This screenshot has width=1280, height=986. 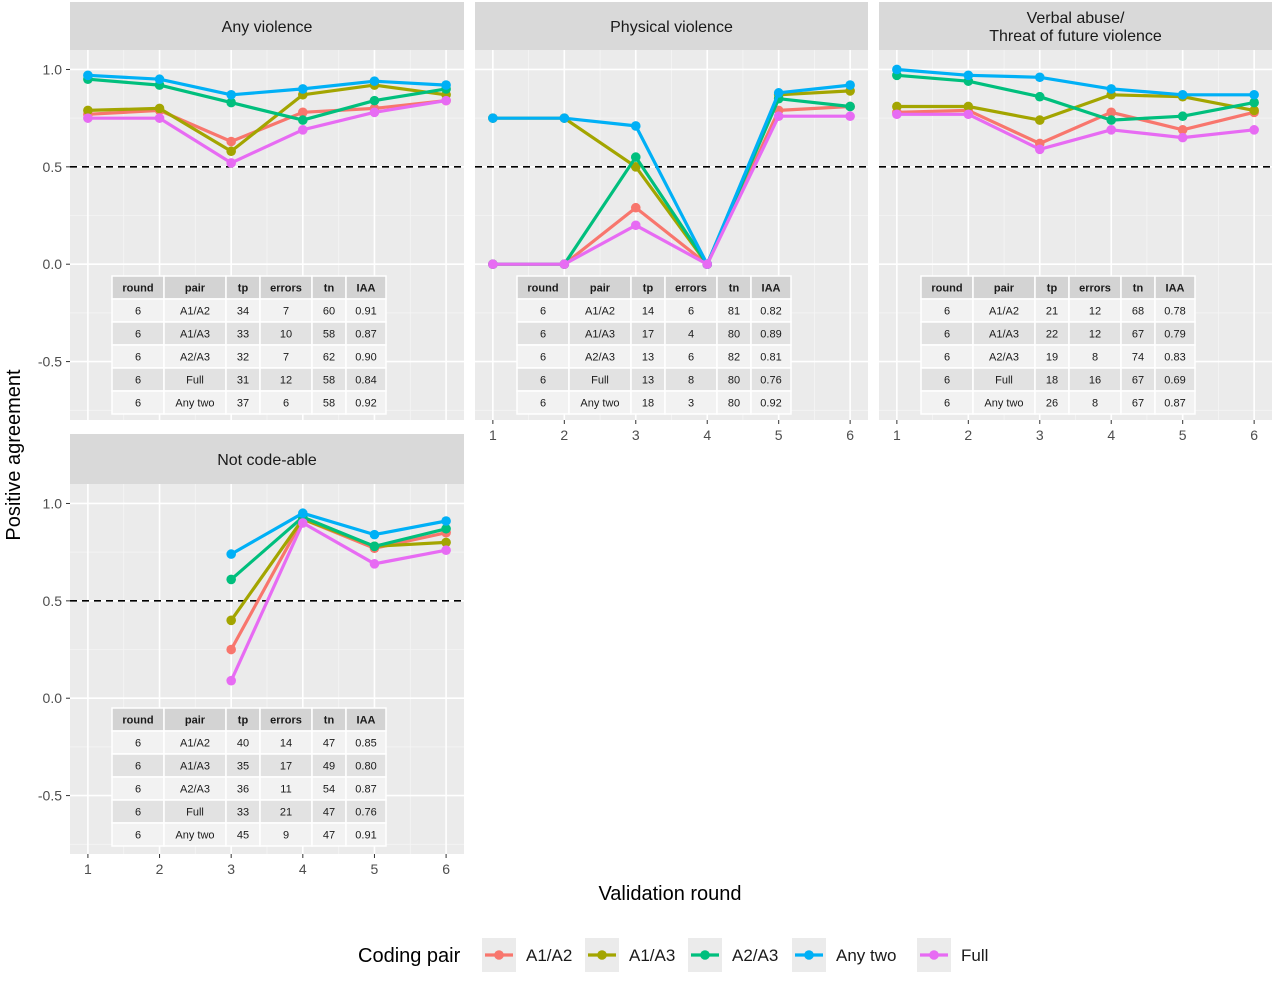 What do you see at coordinates (770, 335) in the screenshot?
I see `table-cell-text: 0.89` at bounding box center [770, 335].